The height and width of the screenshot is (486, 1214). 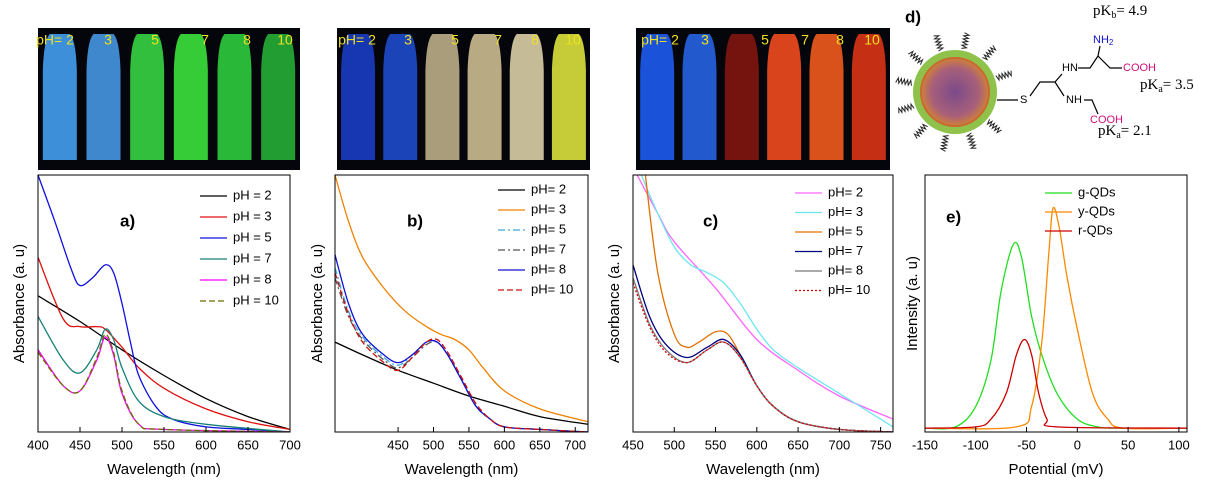 What do you see at coordinates (1055, 469) in the screenshot?
I see `x-axis-label: Potential (mV)` at bounding box center [1055, 469].